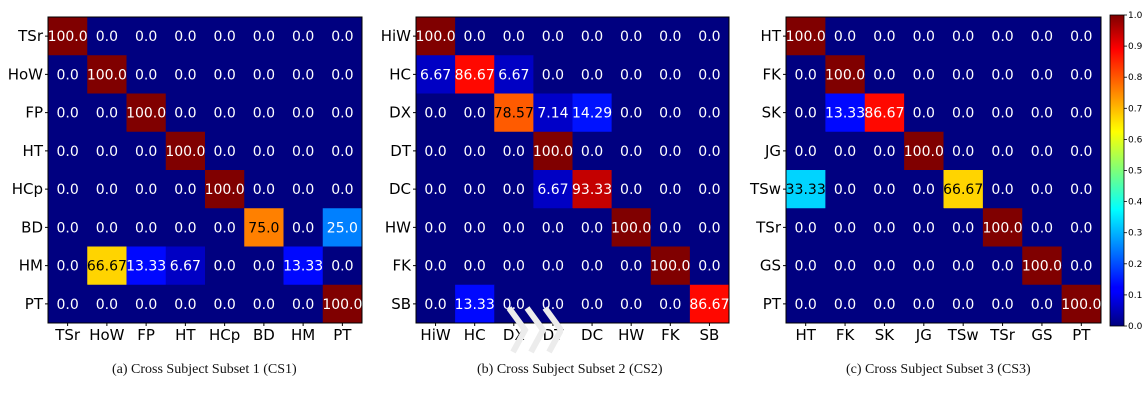  What do you see at coordinates (400, 113) in the screenshot?
I see `y-tick-label: DX` at bounding box center [400, 113].